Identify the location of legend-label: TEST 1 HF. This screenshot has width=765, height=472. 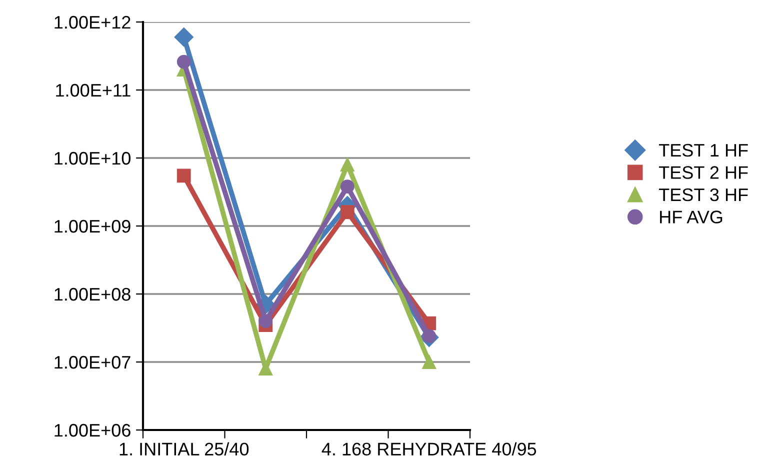
(703, 150).